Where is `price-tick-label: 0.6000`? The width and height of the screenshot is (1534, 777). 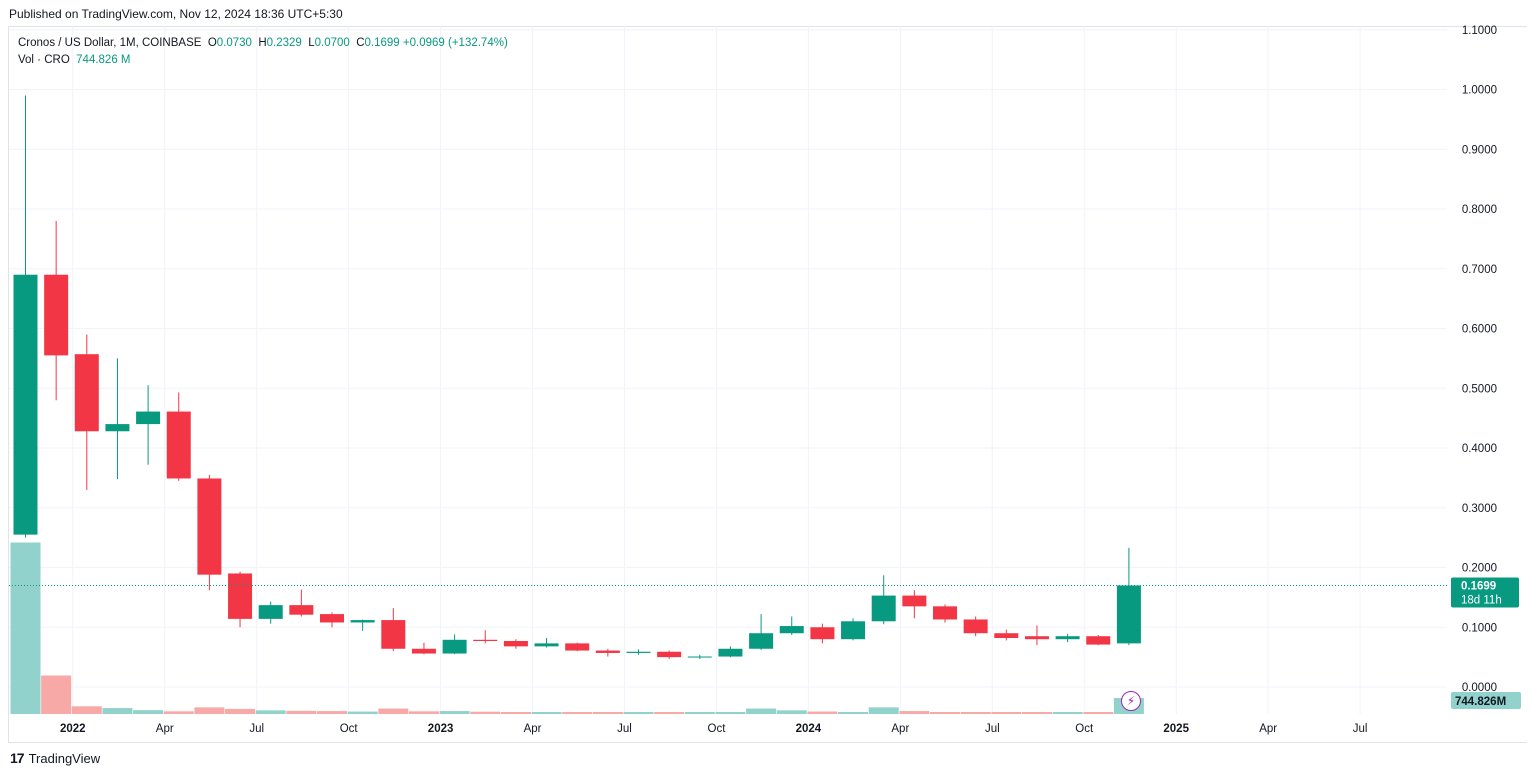
price-tick-label: 0.6000 is located at coordinates (1479, 330).